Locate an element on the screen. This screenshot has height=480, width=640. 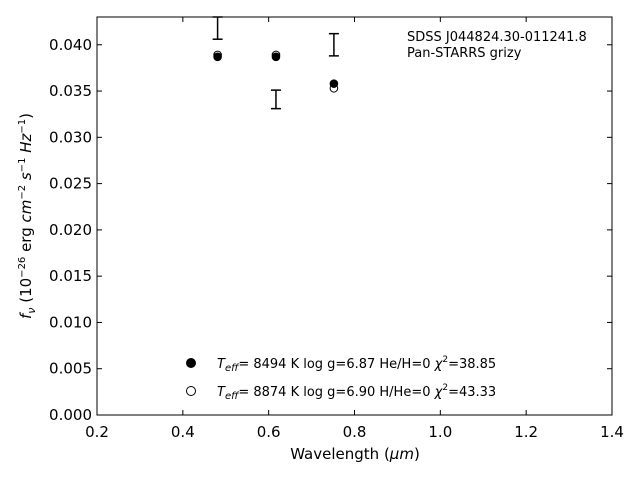
x-tick-label: 0.2 is located at coordinates (97, 432).